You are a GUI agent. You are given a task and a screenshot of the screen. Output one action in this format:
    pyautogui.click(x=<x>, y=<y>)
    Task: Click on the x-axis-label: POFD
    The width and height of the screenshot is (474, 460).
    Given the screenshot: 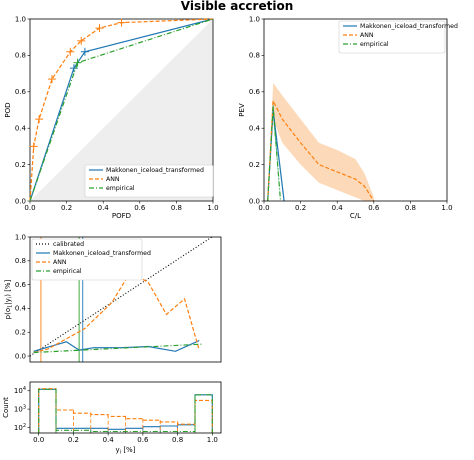 What is the action you would take?
    pyautogui.click(x=121, y=216)
    